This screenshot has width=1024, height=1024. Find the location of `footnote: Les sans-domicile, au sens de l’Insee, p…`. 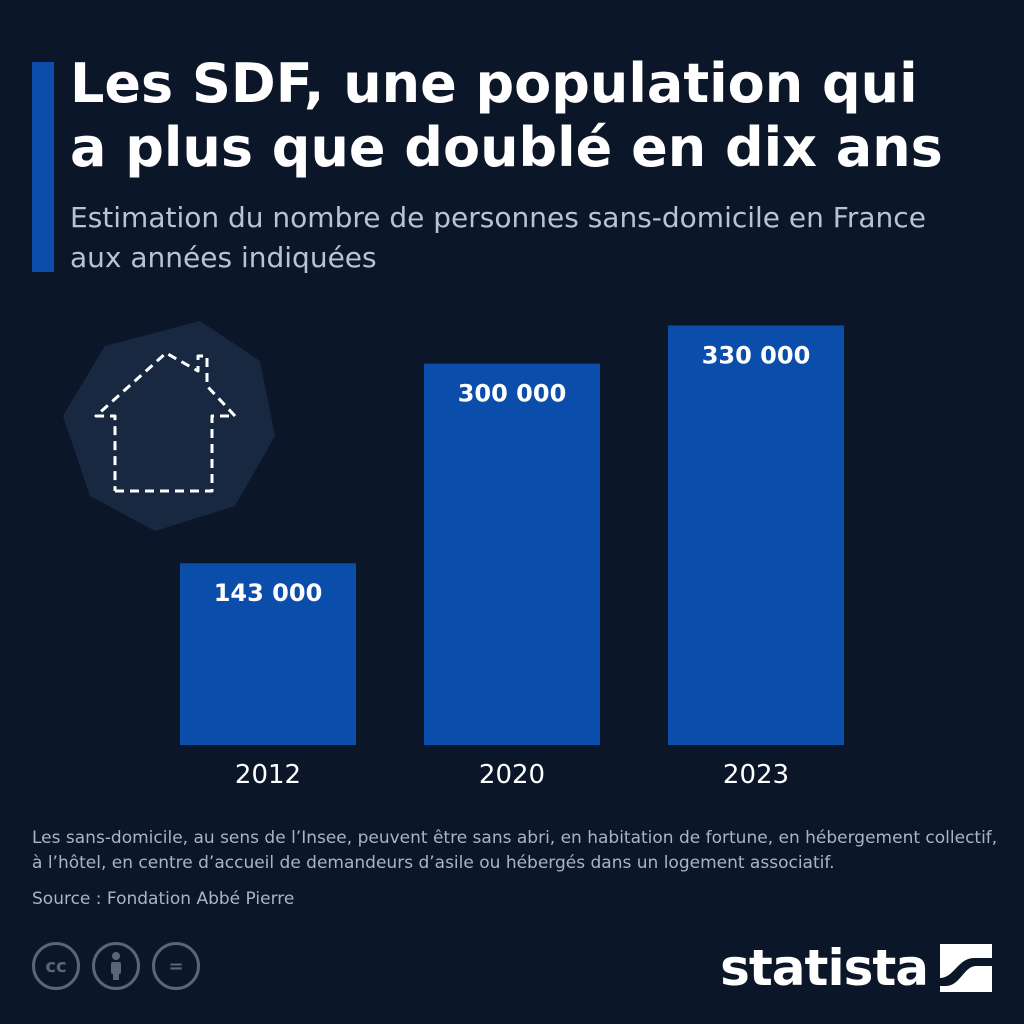

footnote: Les sans-domicile, au sens de l’Insee, p… is located at coordinates (515, 850).